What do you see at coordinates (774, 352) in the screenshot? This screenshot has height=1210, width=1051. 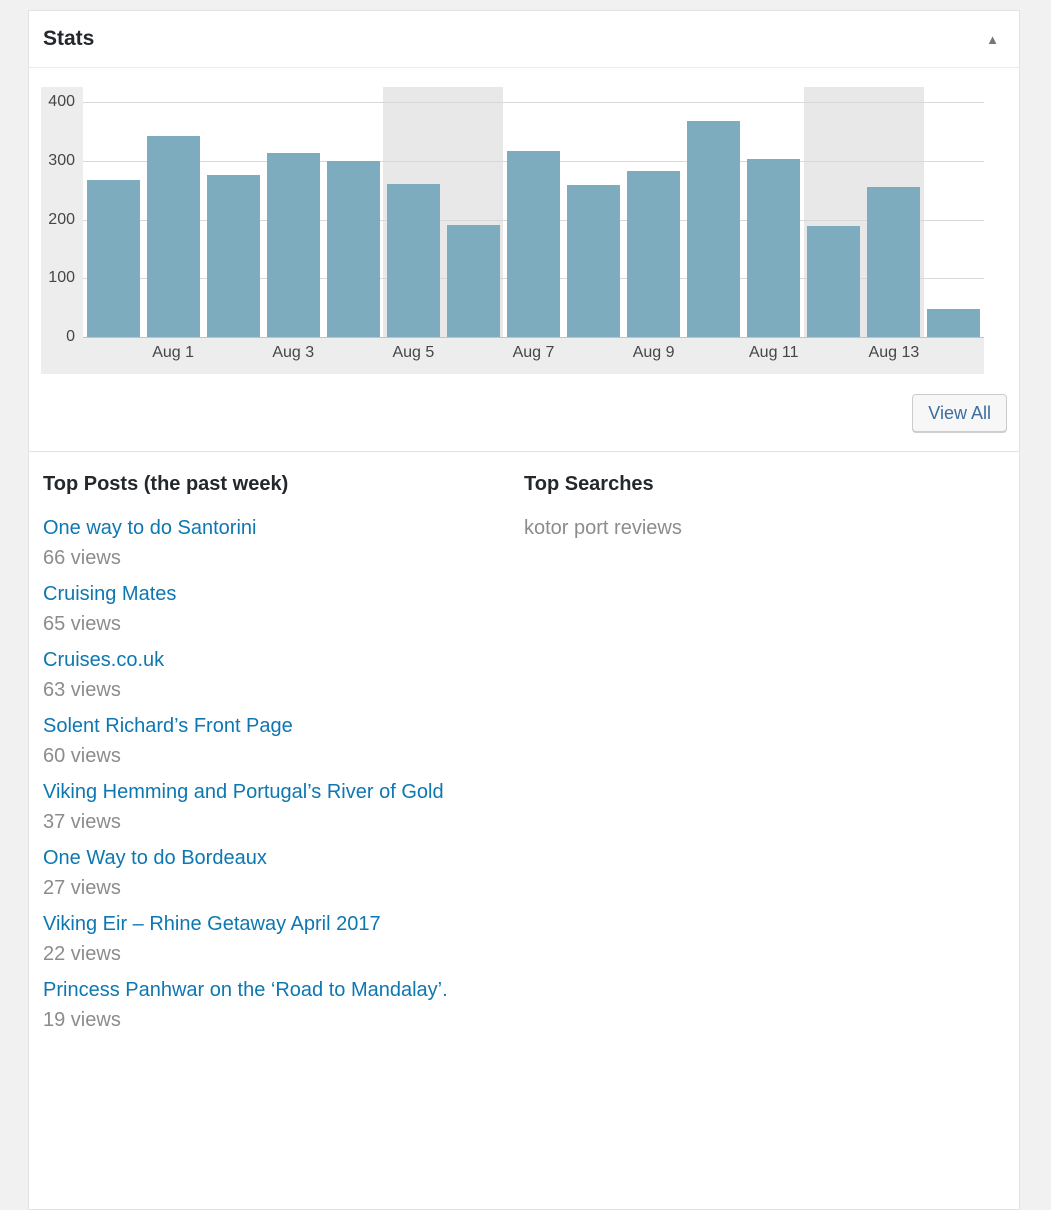 I see `x-axis-label: Aug 11` at bounding box center [774, 352].